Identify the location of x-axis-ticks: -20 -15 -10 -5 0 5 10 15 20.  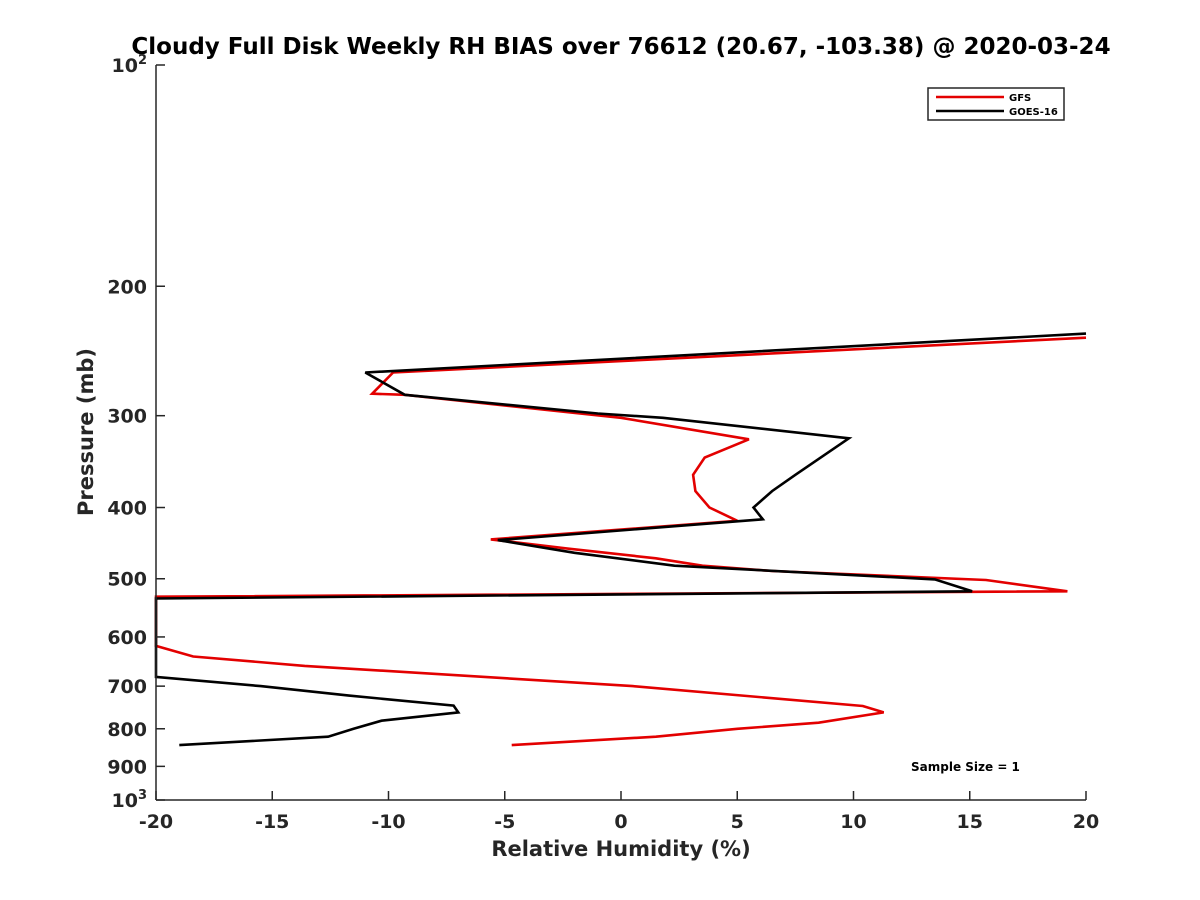
(619, 812).